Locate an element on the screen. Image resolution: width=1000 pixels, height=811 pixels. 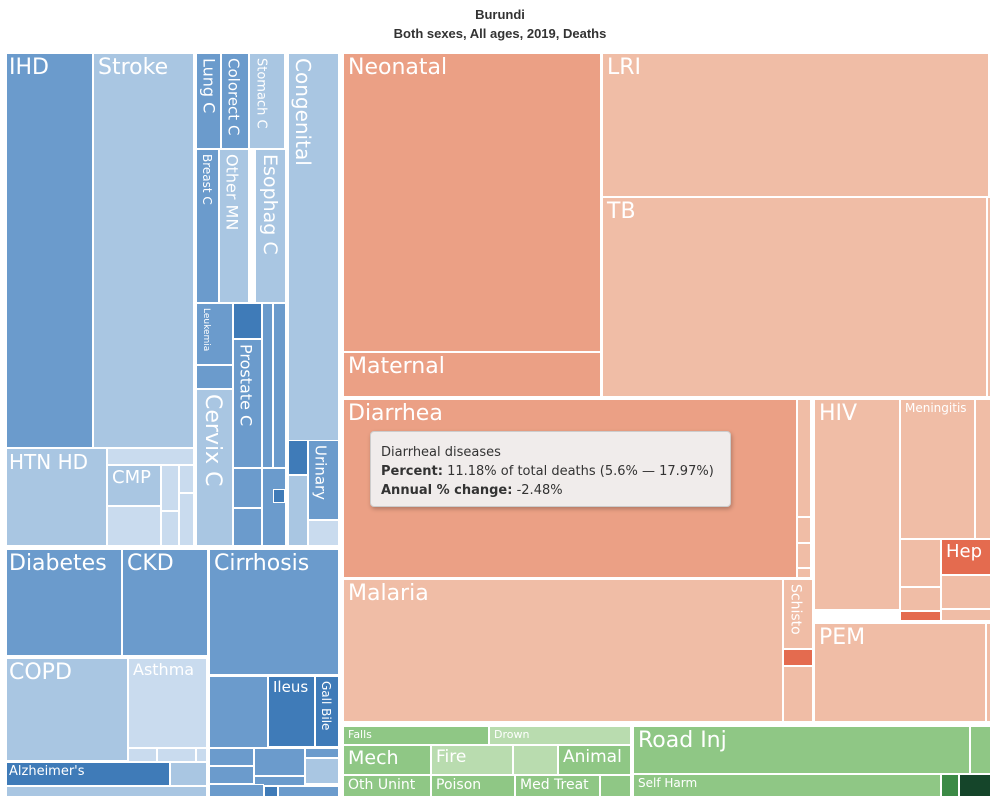
cell-diabetes: Diabetes is located at coordinates (63, 602).